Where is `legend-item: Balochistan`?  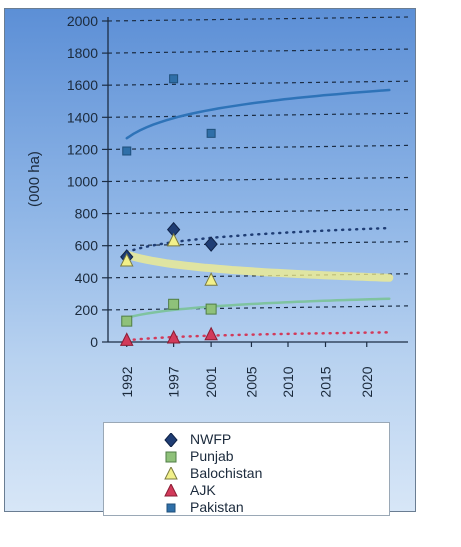
legend-item: Balochistan is located at coordinates (276, 473).